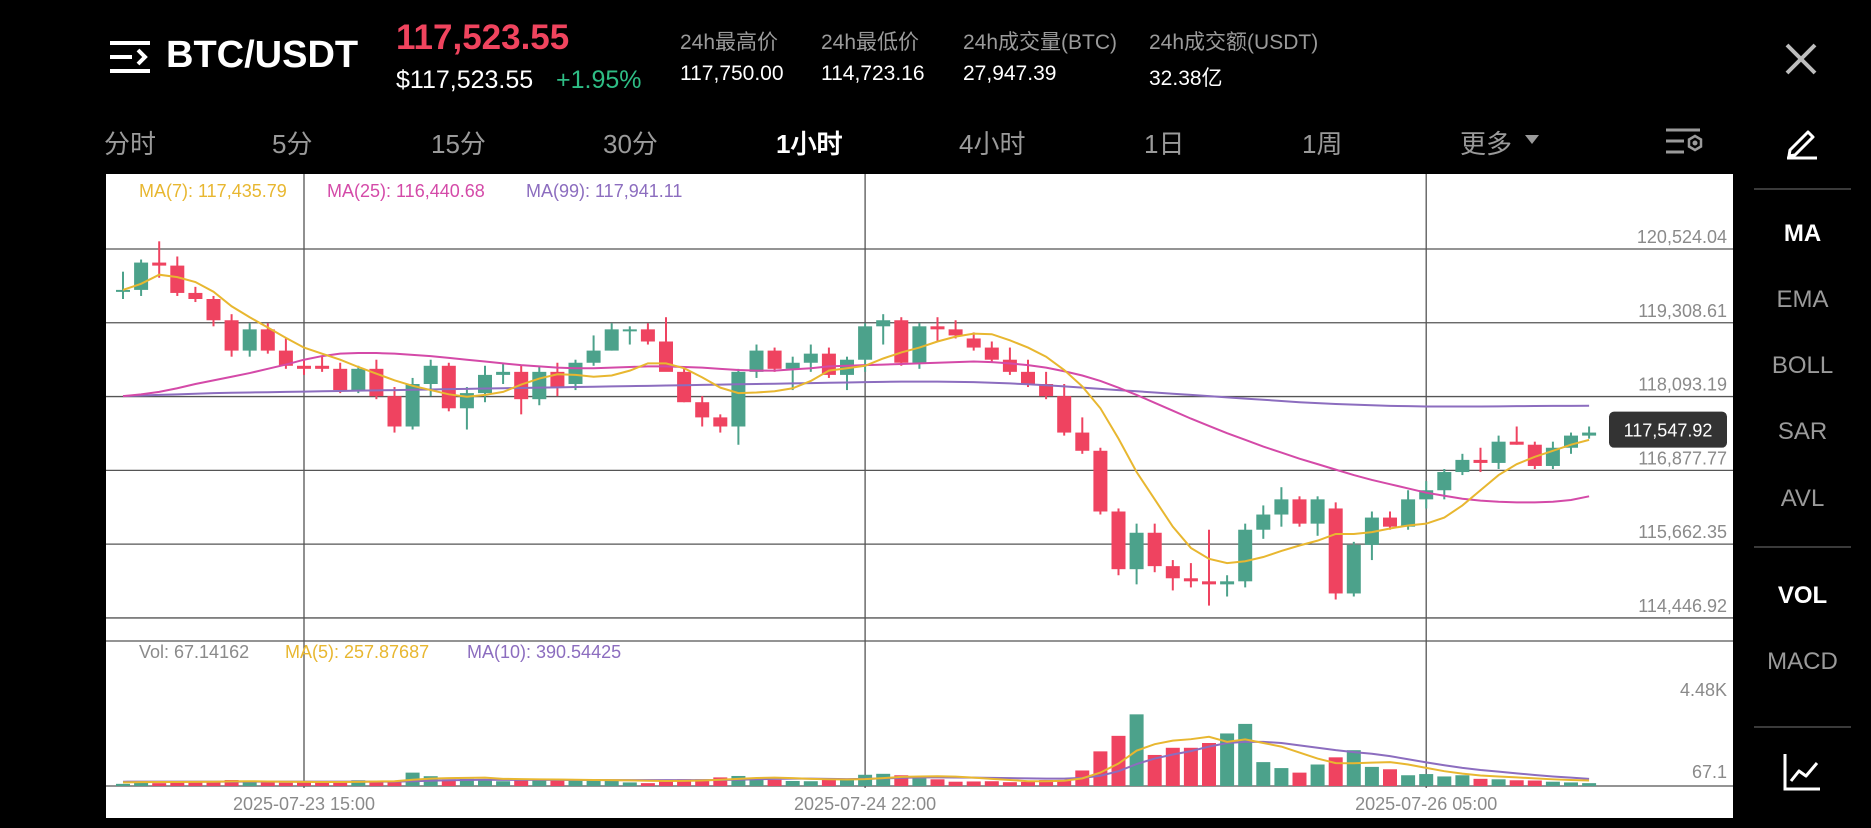 The image size is (1871, 828). I want to click on tab-5m: 5分, so click(292, 144).